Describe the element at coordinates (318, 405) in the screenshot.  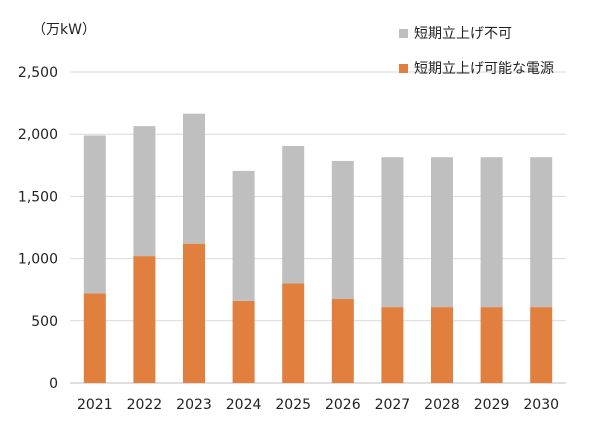
I see `x-axis-ticks: 2021 2022 2023 2024 2025 2026 2027 2028 2029 2030` at that location.